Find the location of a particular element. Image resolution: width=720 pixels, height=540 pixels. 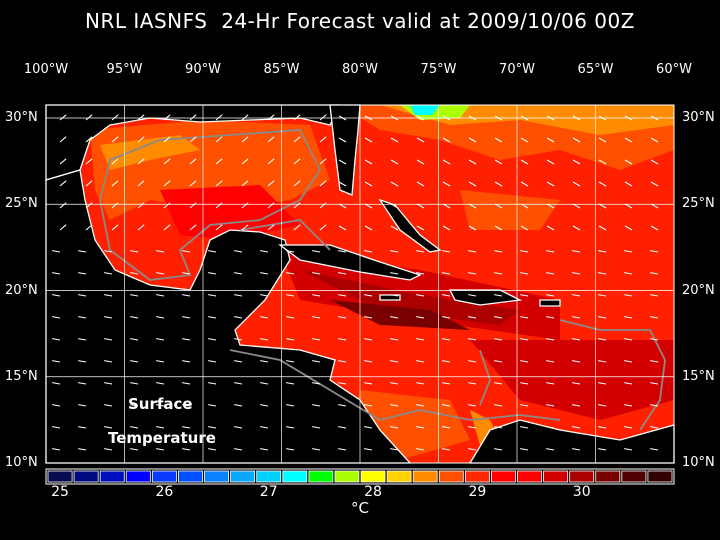

lat-tick-label-left: 10°N is located at coordinates (21, 462).